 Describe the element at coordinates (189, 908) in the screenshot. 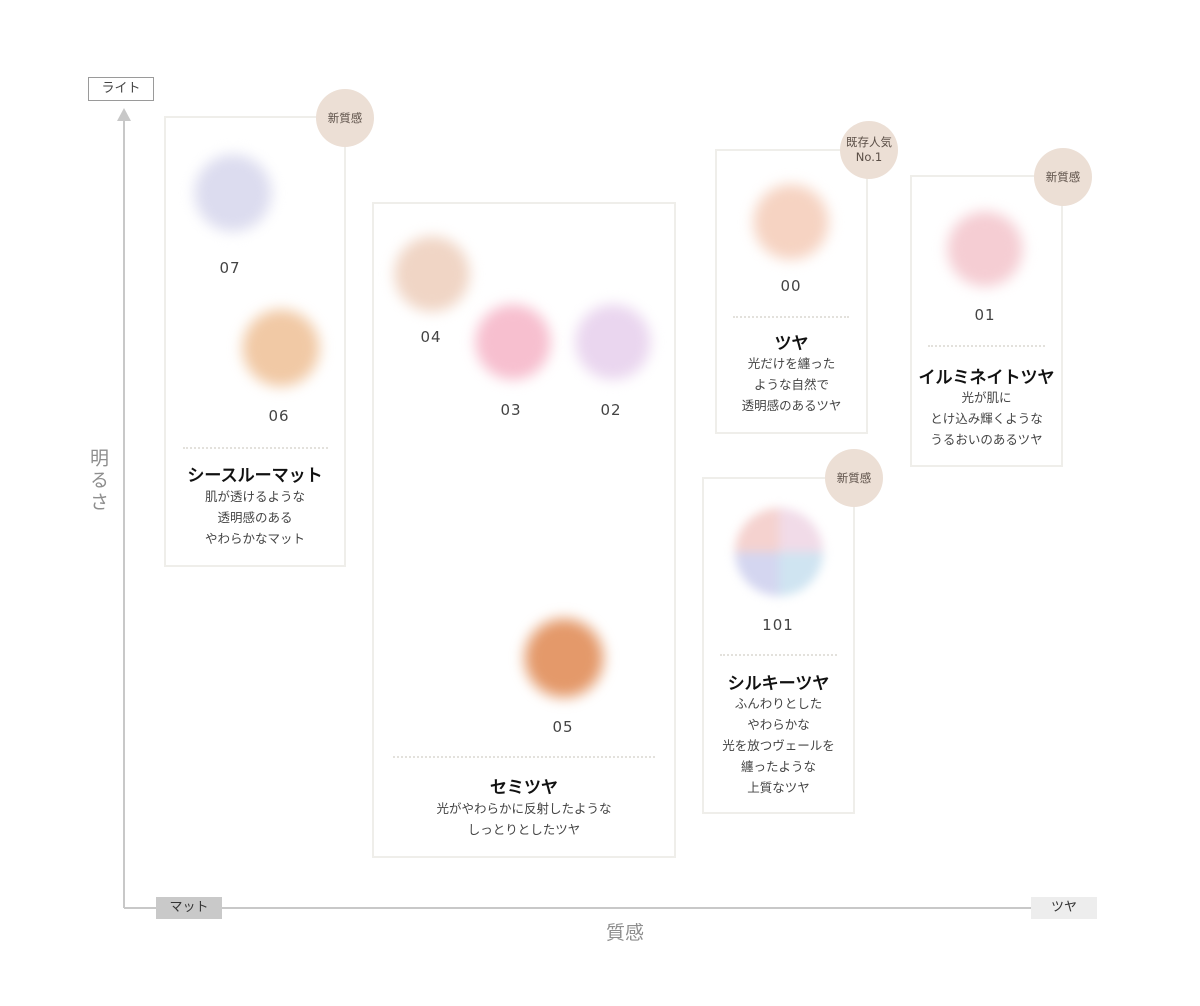

I see `x-axis-left-tag: マット` at that location.